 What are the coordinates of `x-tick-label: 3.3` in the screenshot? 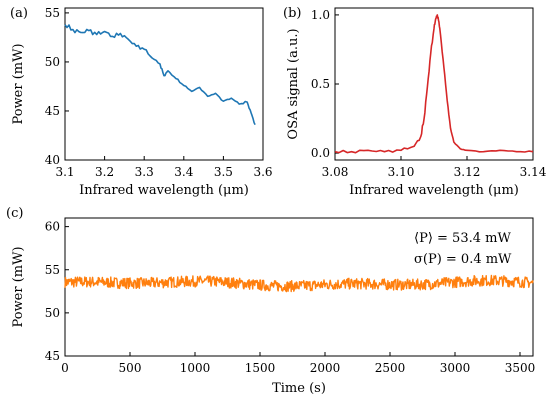 It's located at (144, 172).